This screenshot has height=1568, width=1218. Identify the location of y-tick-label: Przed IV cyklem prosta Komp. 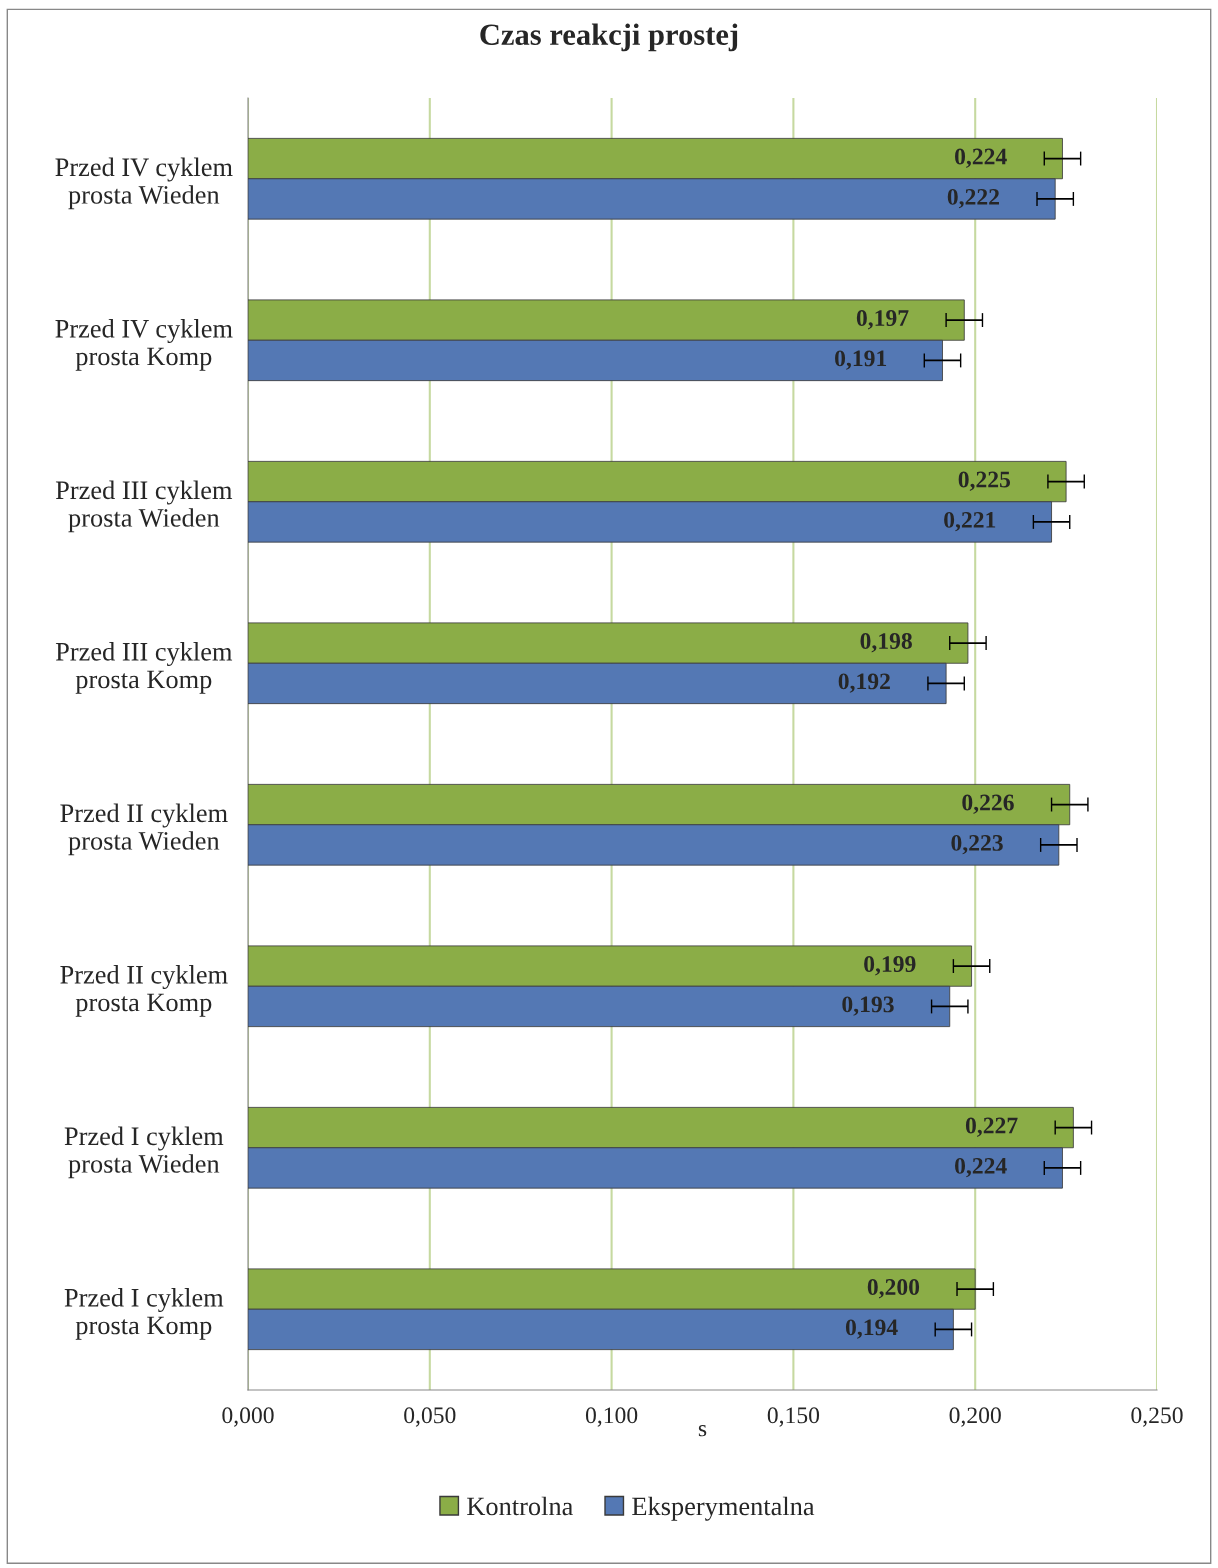
(144, 345).